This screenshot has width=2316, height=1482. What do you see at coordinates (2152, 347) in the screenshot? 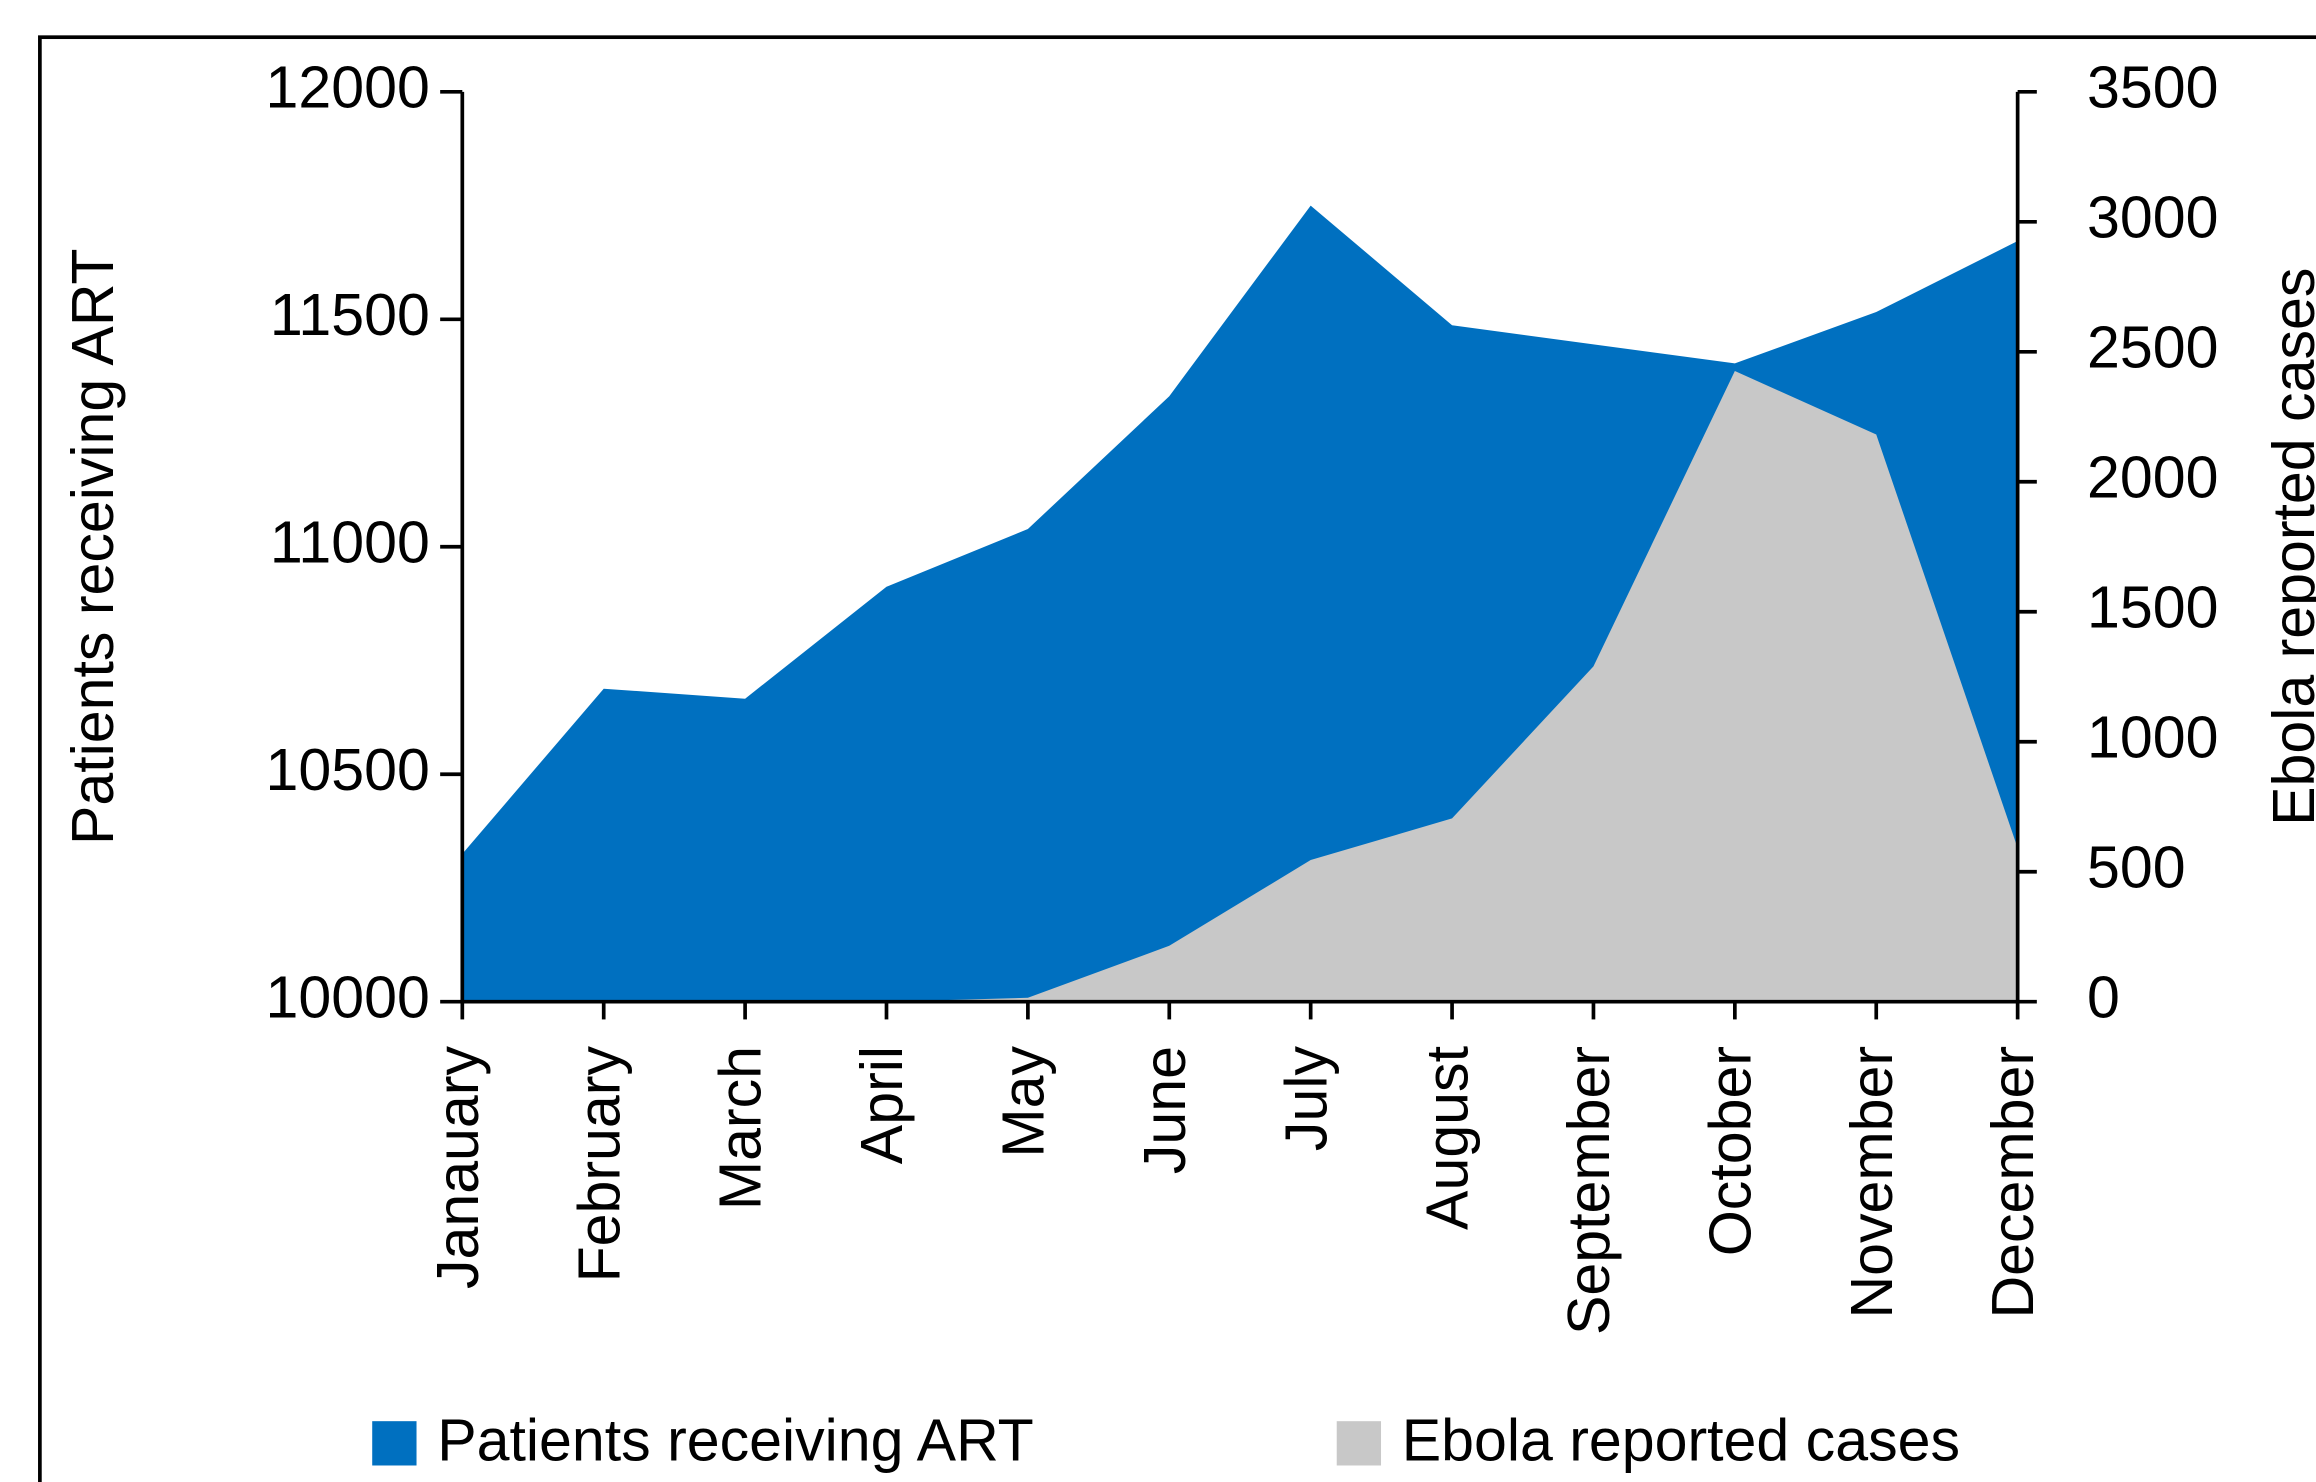
I see `y2-tick-label: 2500` at bounding box center [2152, 347].